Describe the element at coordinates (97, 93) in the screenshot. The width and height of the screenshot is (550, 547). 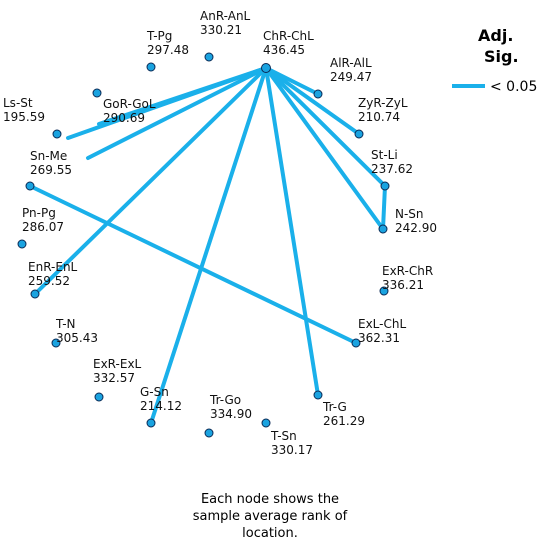
I see `node-marker-gor-gol` at that location.